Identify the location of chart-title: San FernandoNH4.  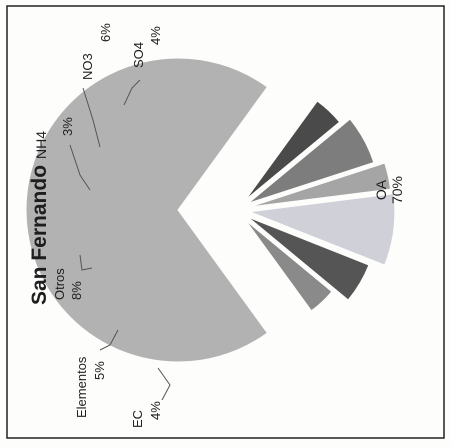
(39, 218).